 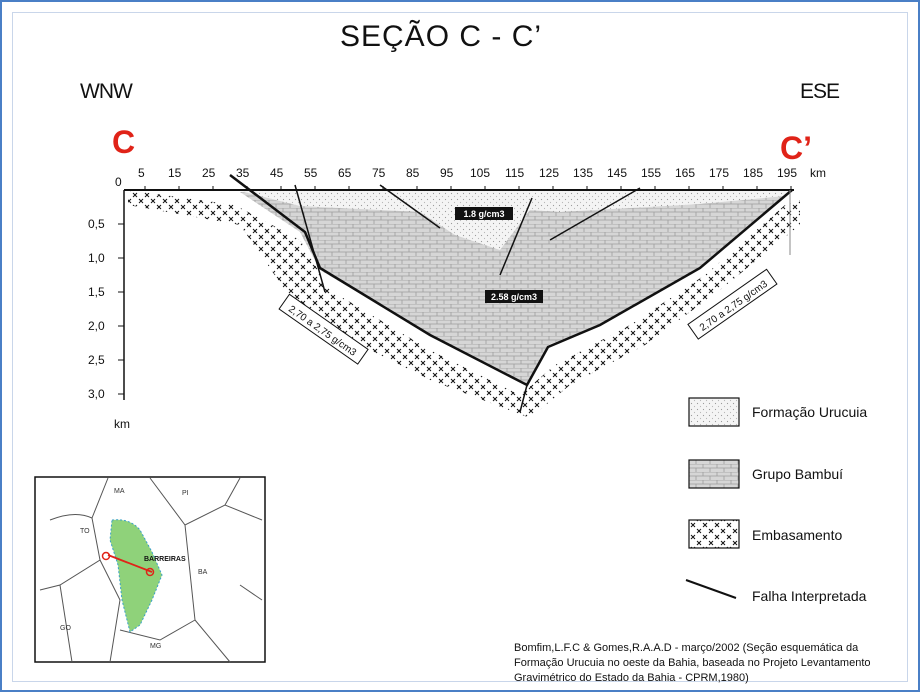 I want to click on x-tick-label: 115, so click(x=514, y=173).